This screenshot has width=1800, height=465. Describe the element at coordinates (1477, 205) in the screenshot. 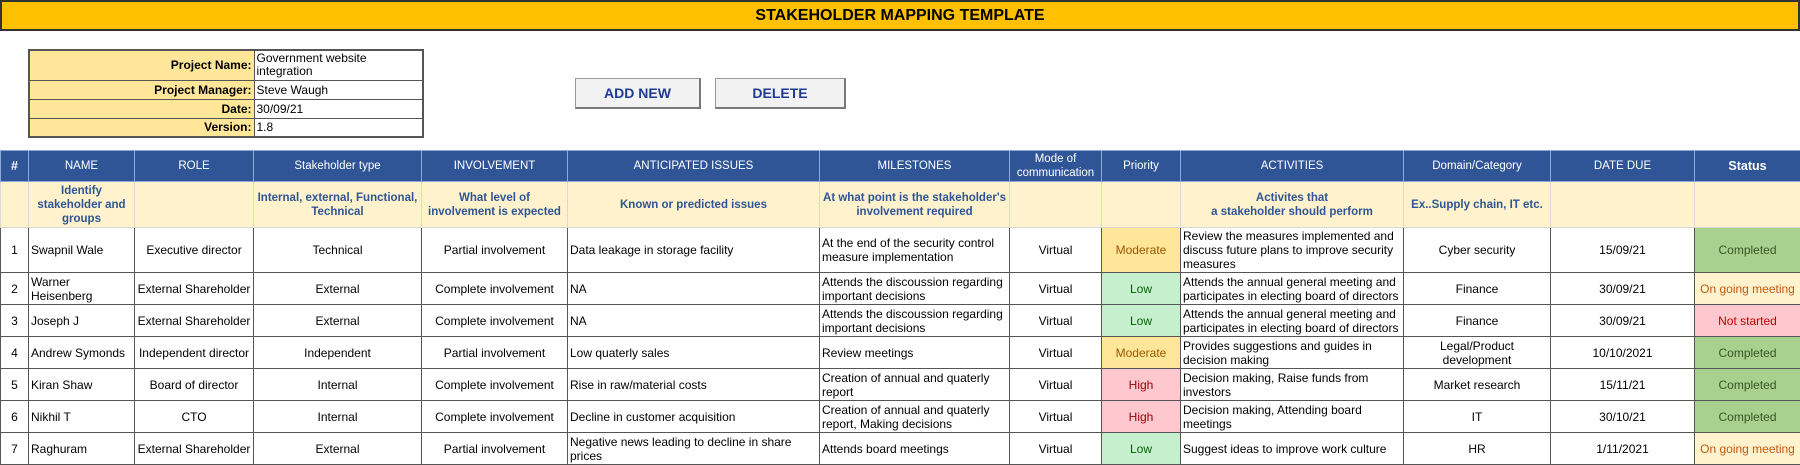

I see `hint-cell: Ex..Supply chain, IT etc.` at that location.